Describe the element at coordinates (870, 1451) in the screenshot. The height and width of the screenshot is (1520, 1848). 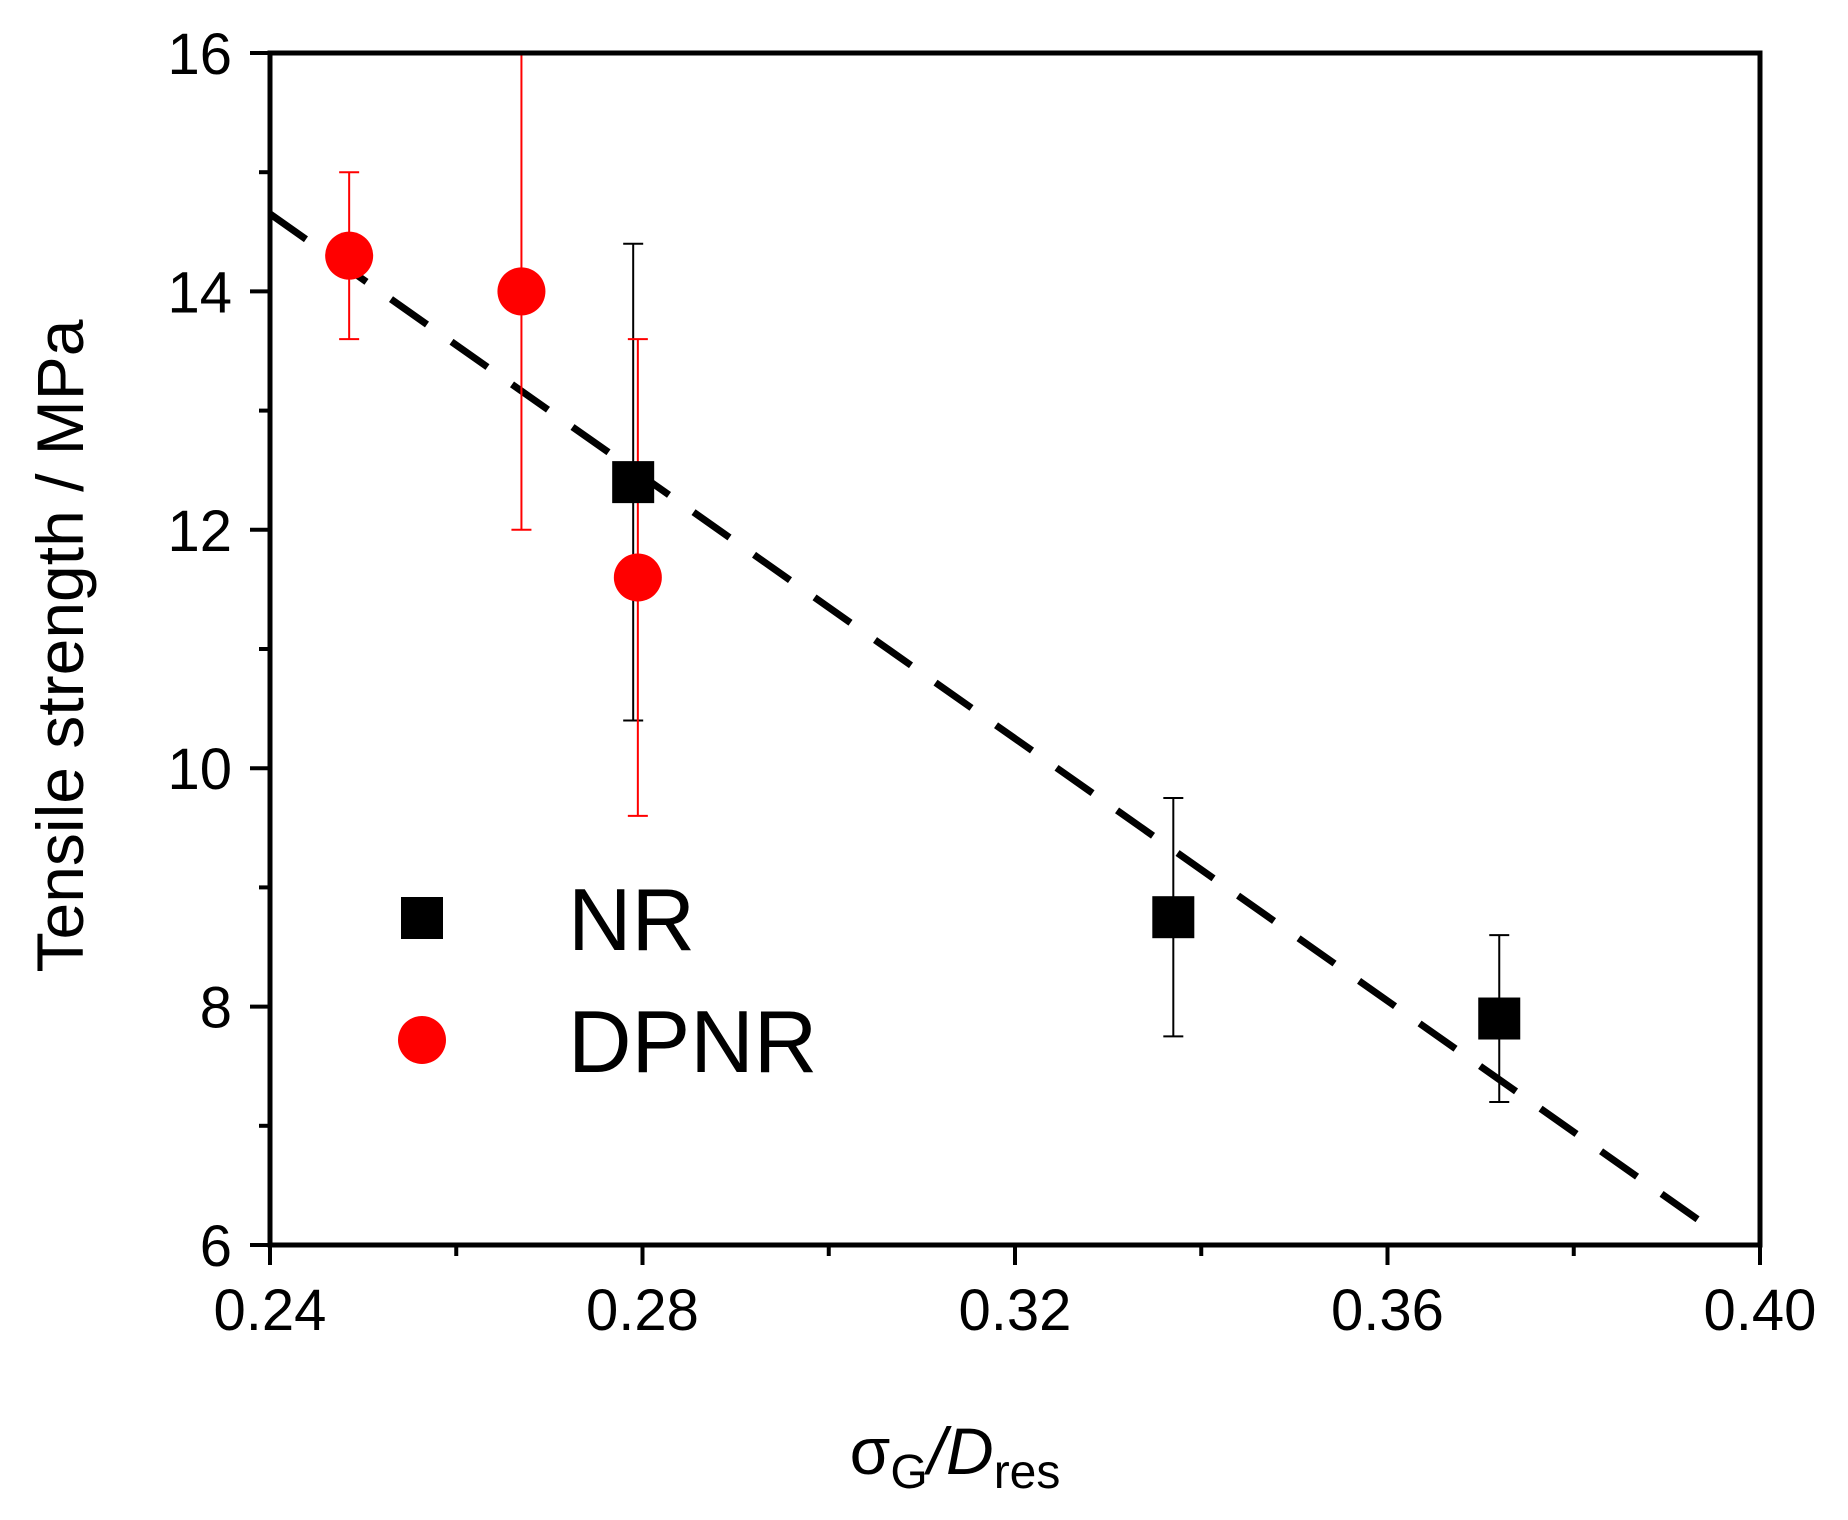
I see `x-title-sigma: σ` at that location.